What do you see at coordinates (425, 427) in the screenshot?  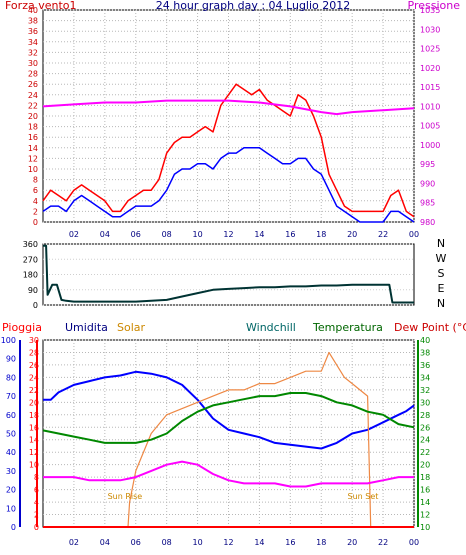 I see `temp-tick-label: 26` at bounding box center [425, 427].